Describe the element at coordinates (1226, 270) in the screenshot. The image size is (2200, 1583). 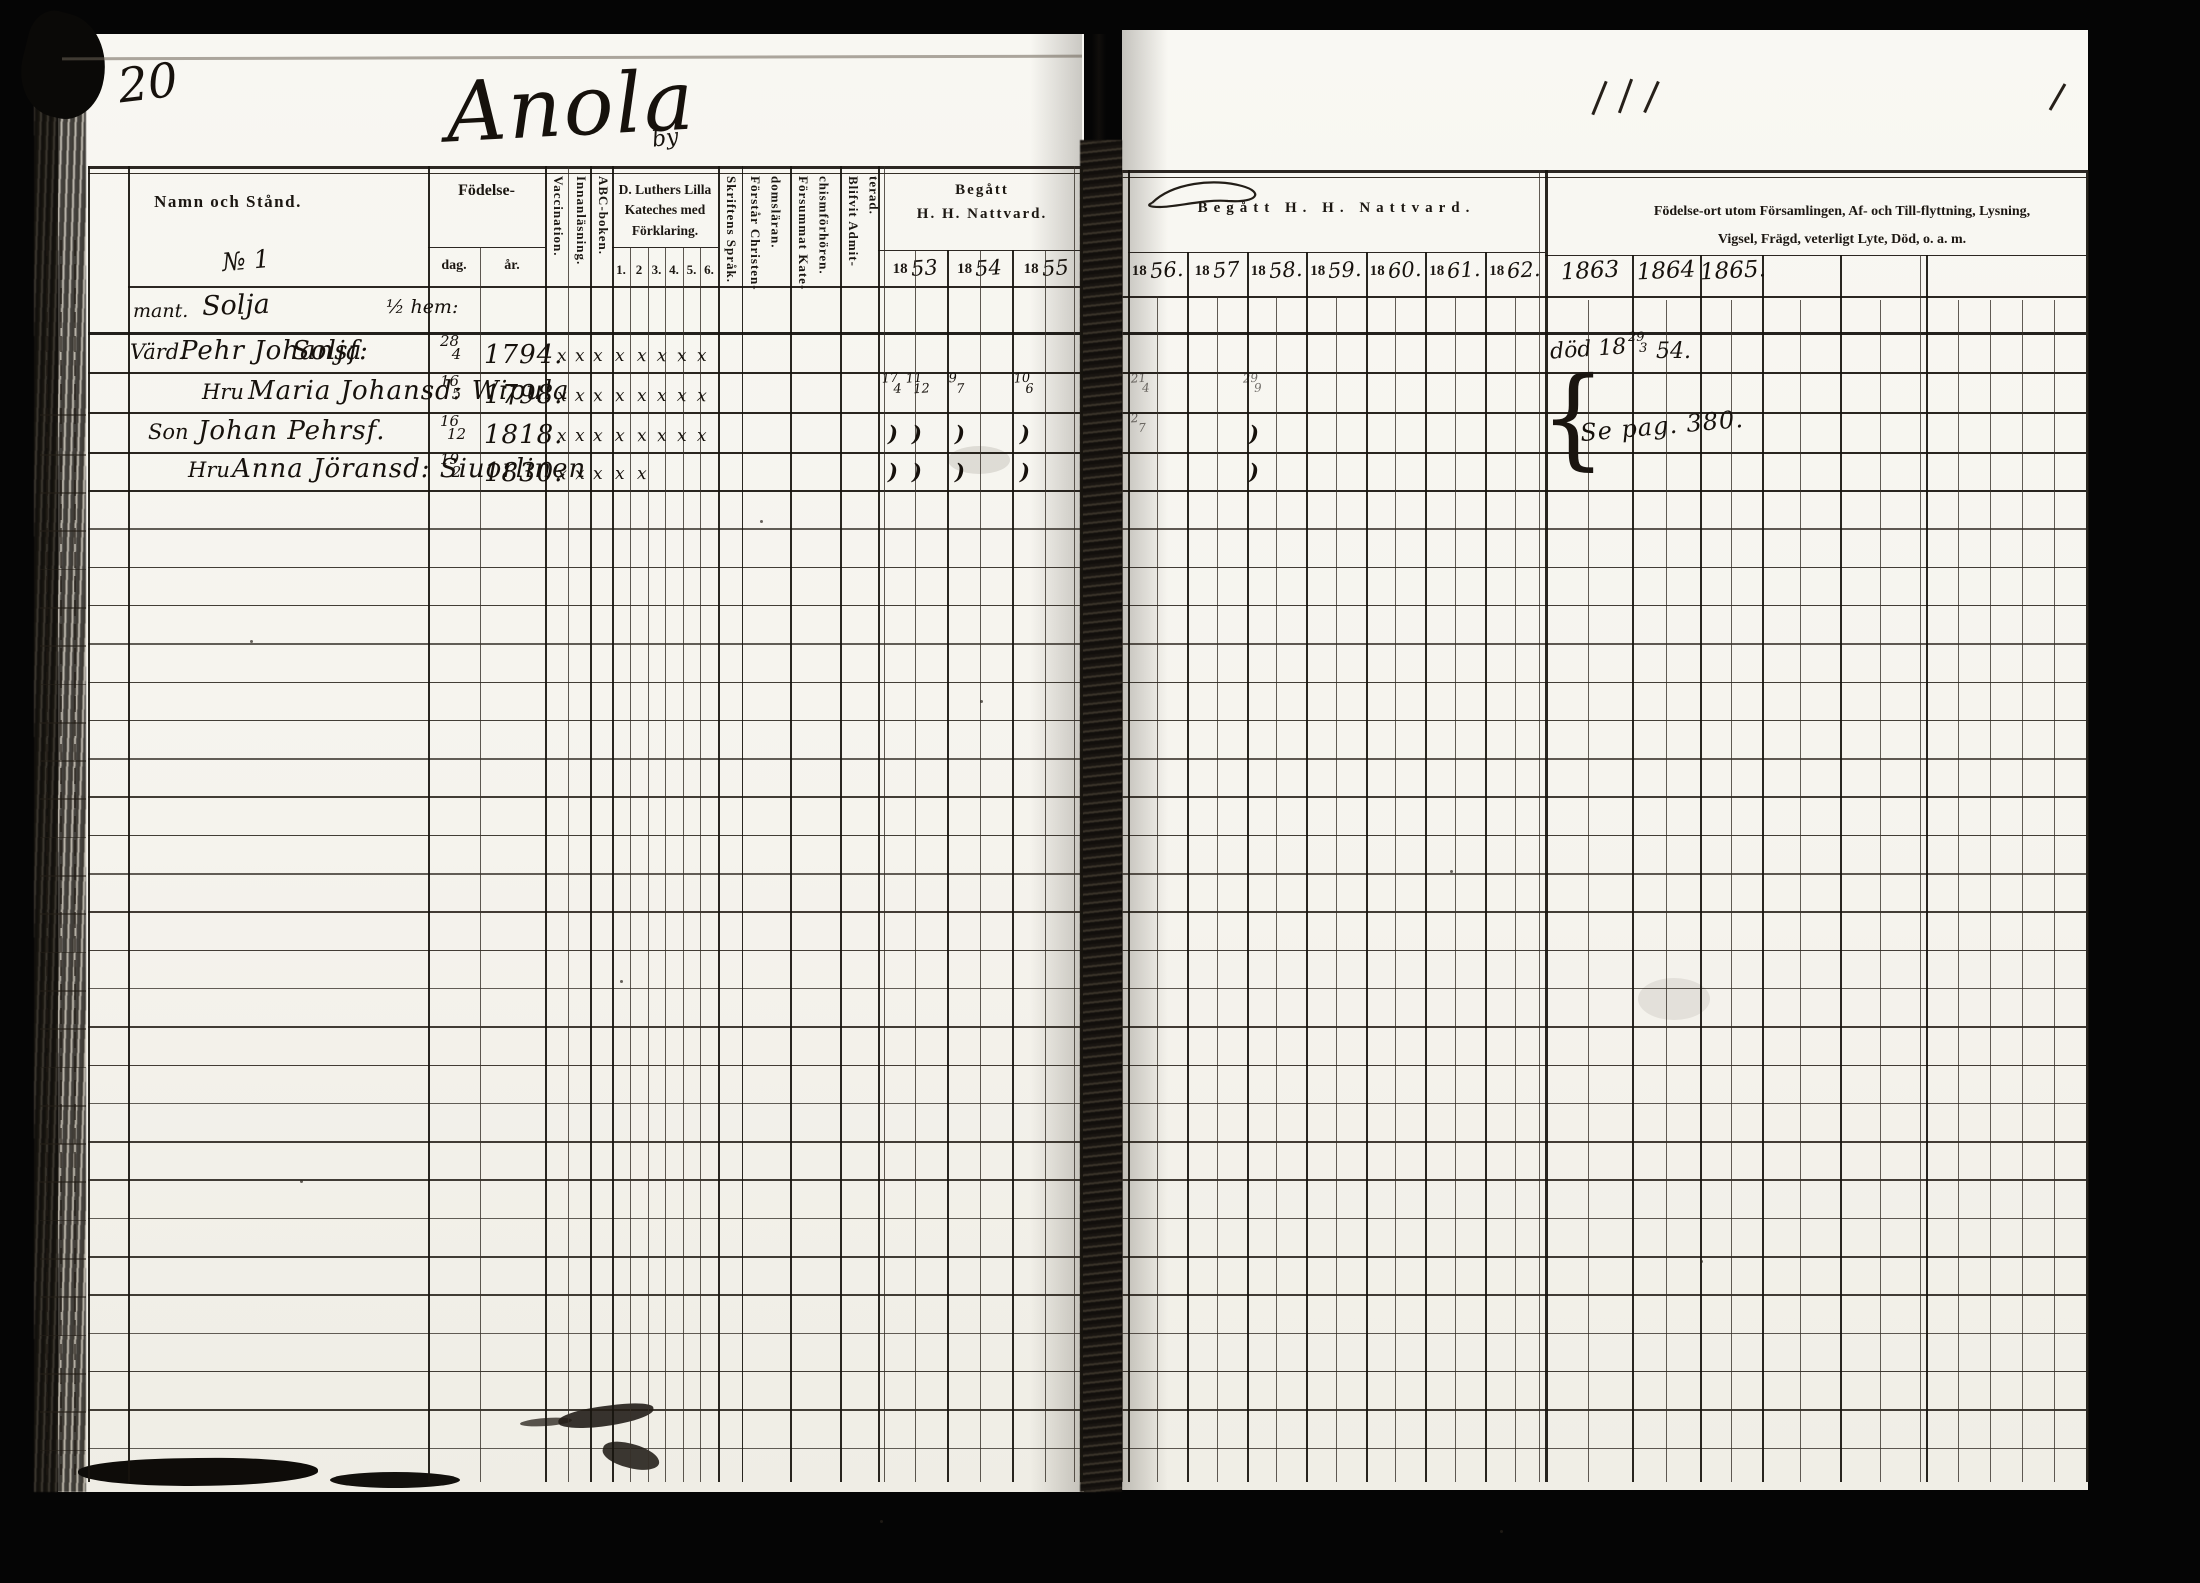
I see `year-written: 57` at that location.